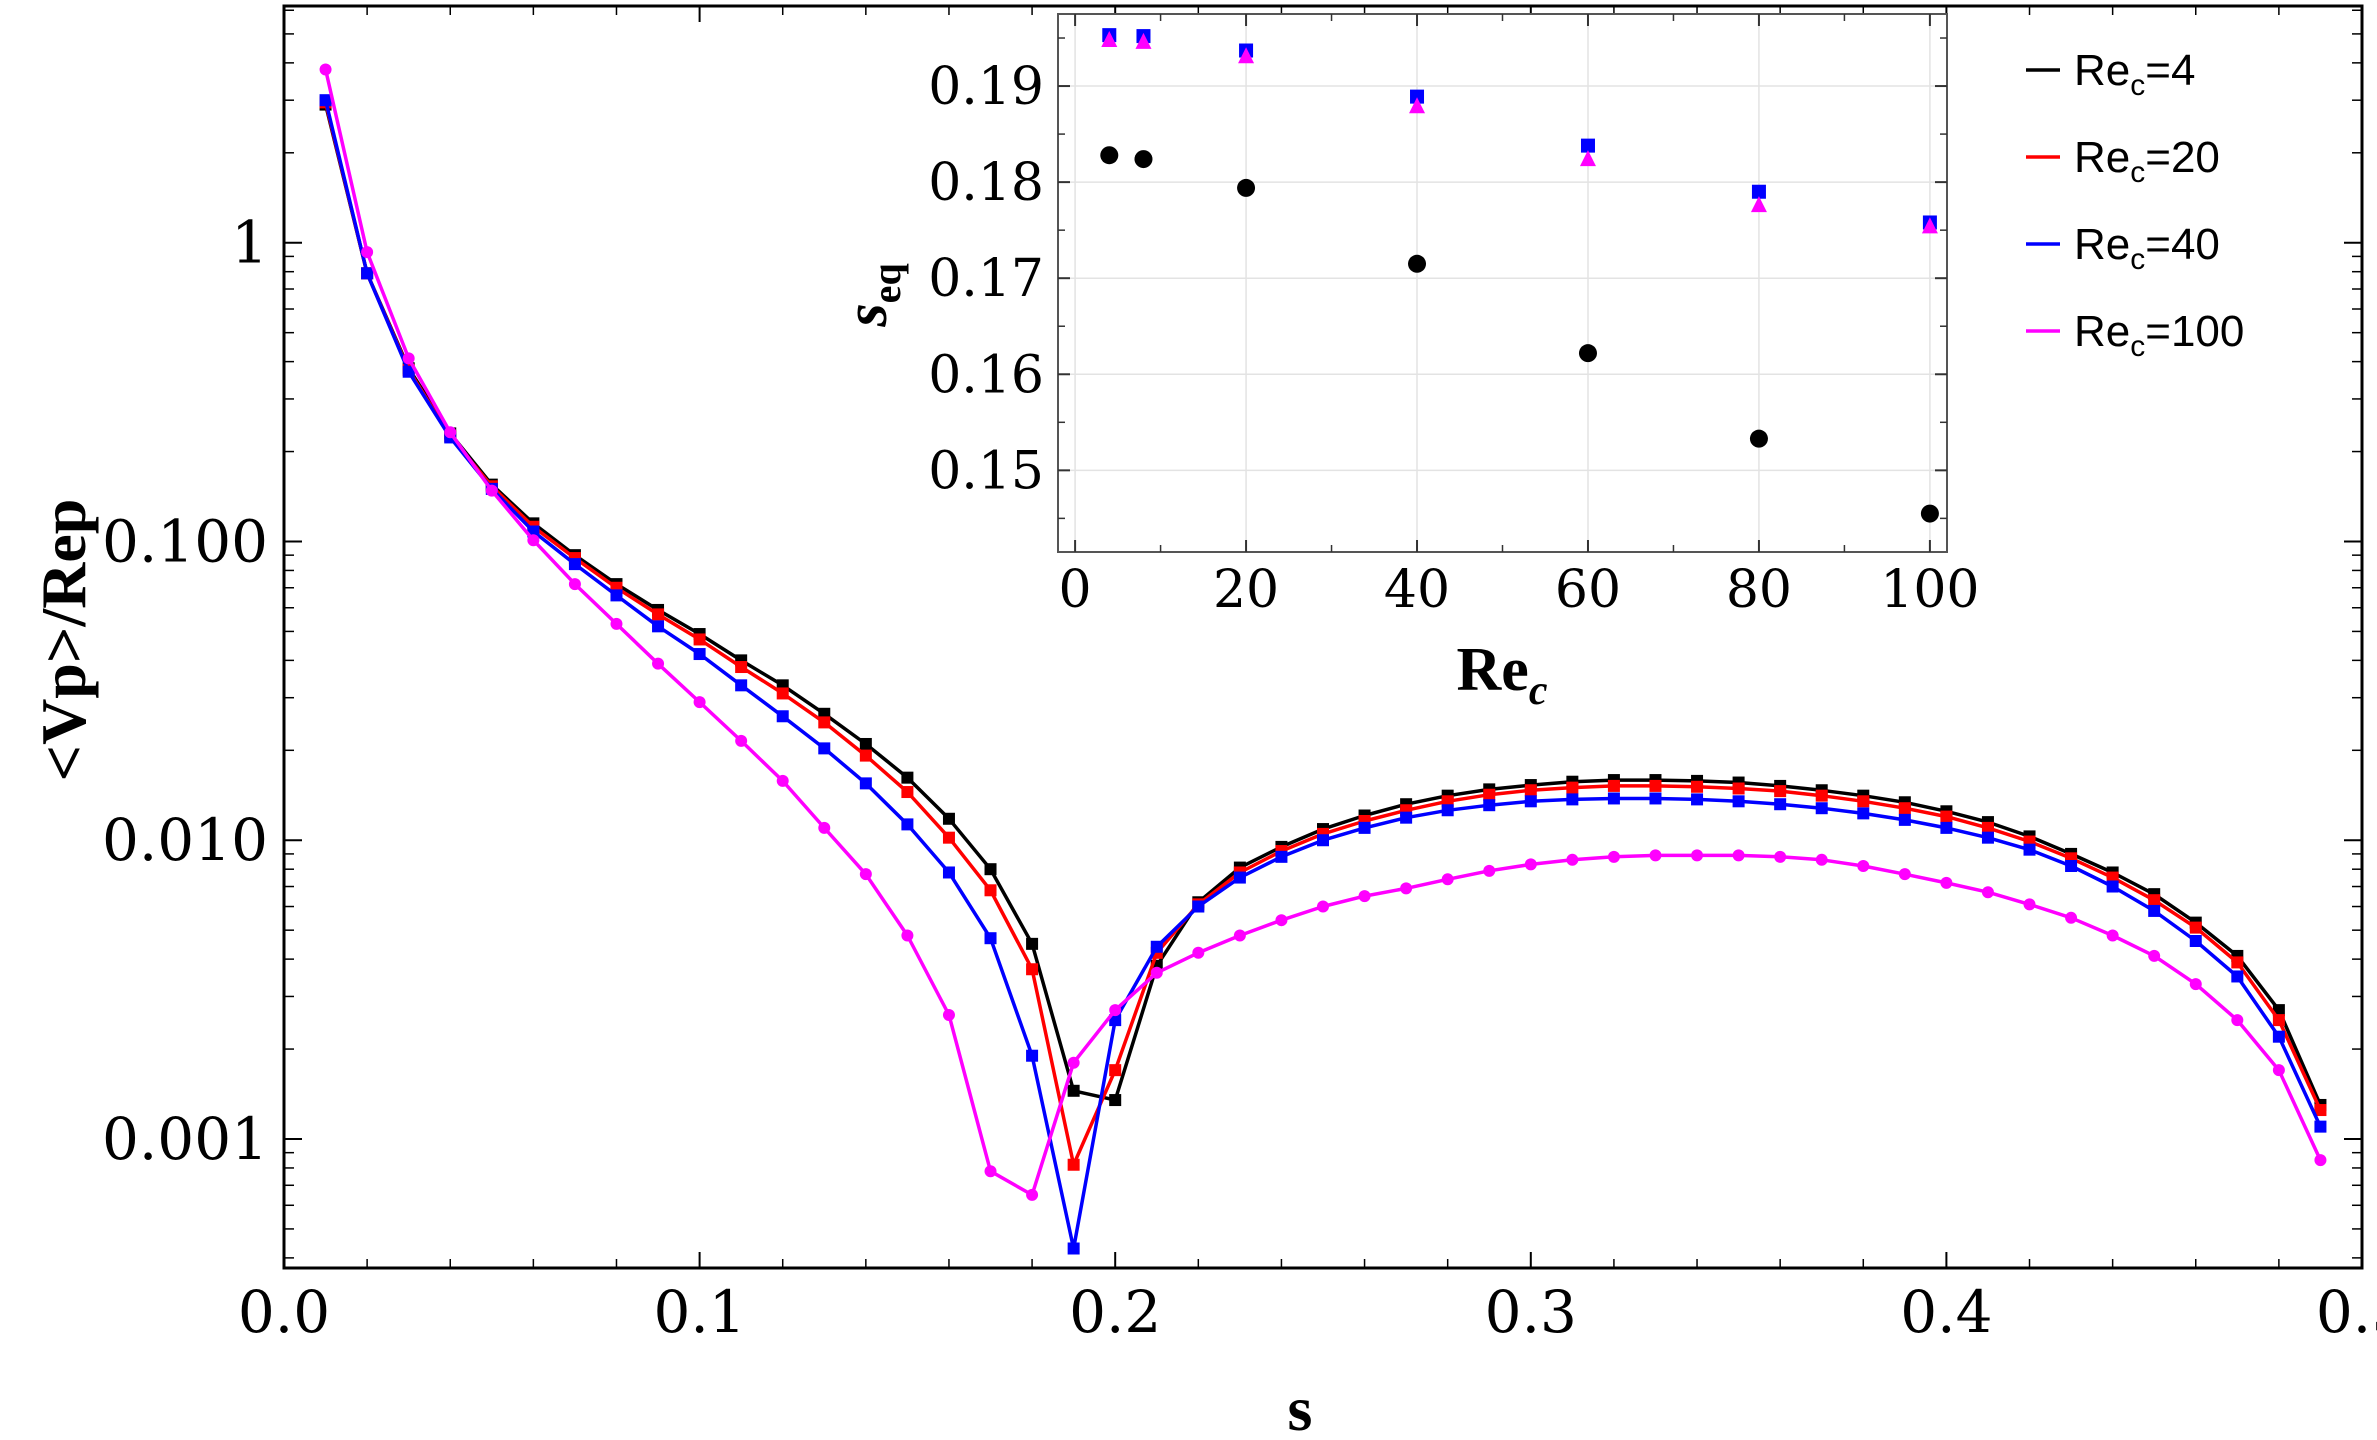  I want to click on legend-item-re-c-40: Rec=40, so click(2123, 248).